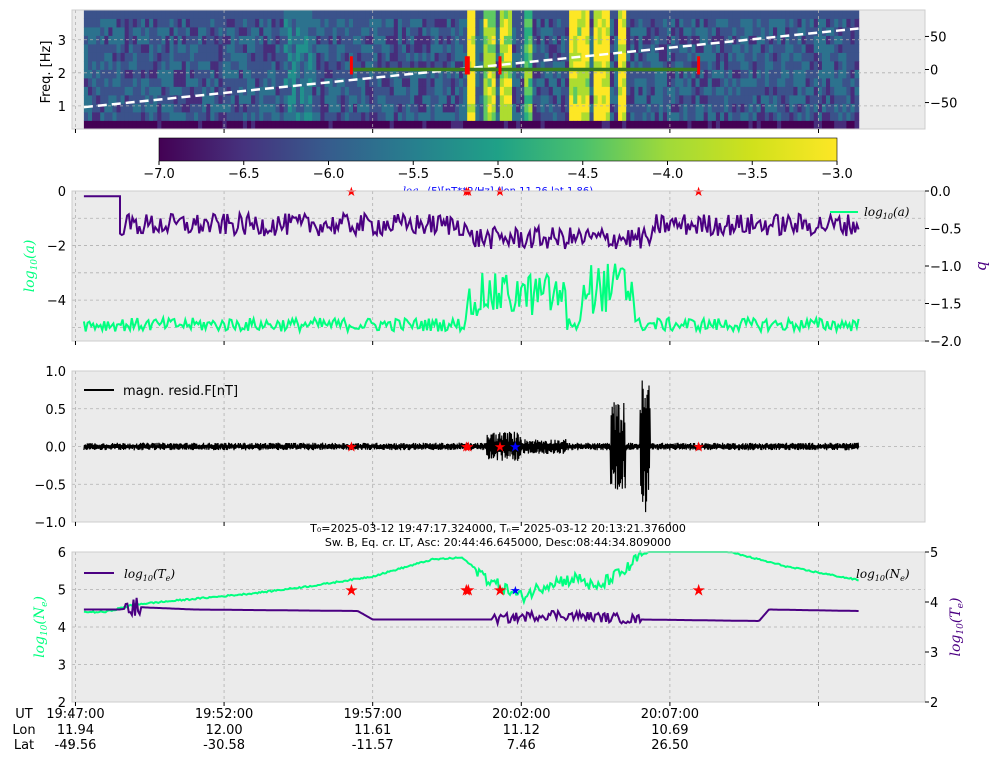 The width and height of the screenshot is (994, 761). What do you see at coordinates (498, 174) in the screenshot?
I see `colorbar-tick-label: −5.0` at bounding box center [498, 174].